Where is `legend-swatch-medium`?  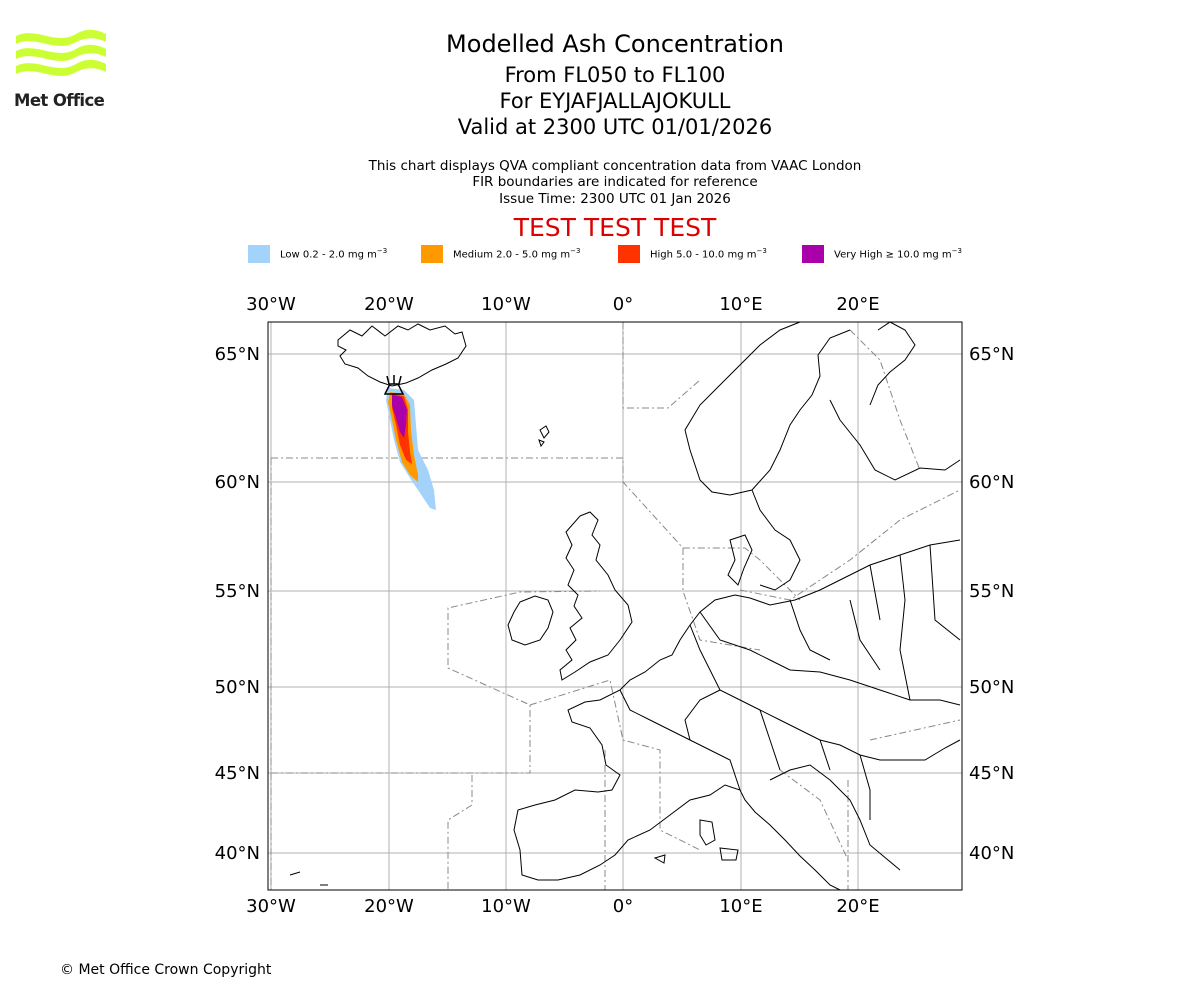
legend-swatch-medium is located at coordinates (432, 254).